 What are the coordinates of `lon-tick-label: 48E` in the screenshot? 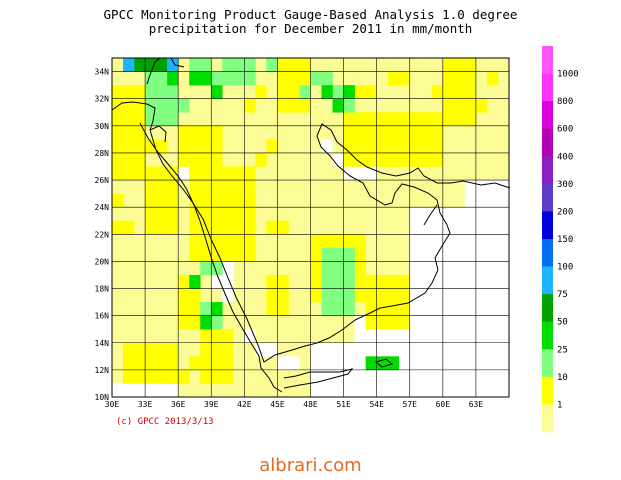 It's located at (310, 404).